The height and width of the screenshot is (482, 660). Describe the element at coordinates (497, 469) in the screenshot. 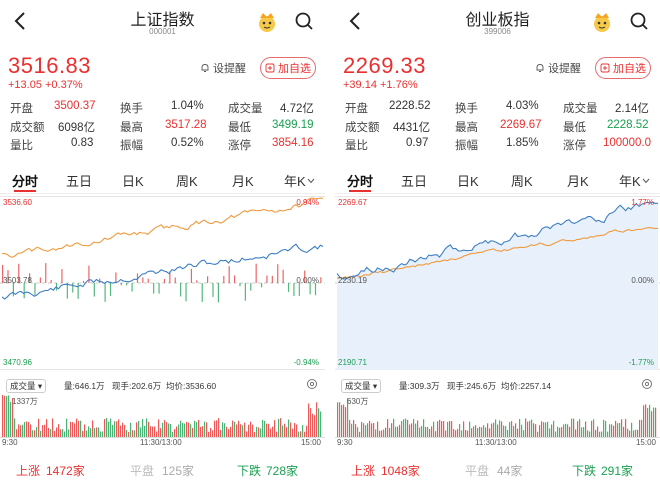

I see `market-breadth: 上涨 1048家 平盘 44家 下跌 291家` at that location.